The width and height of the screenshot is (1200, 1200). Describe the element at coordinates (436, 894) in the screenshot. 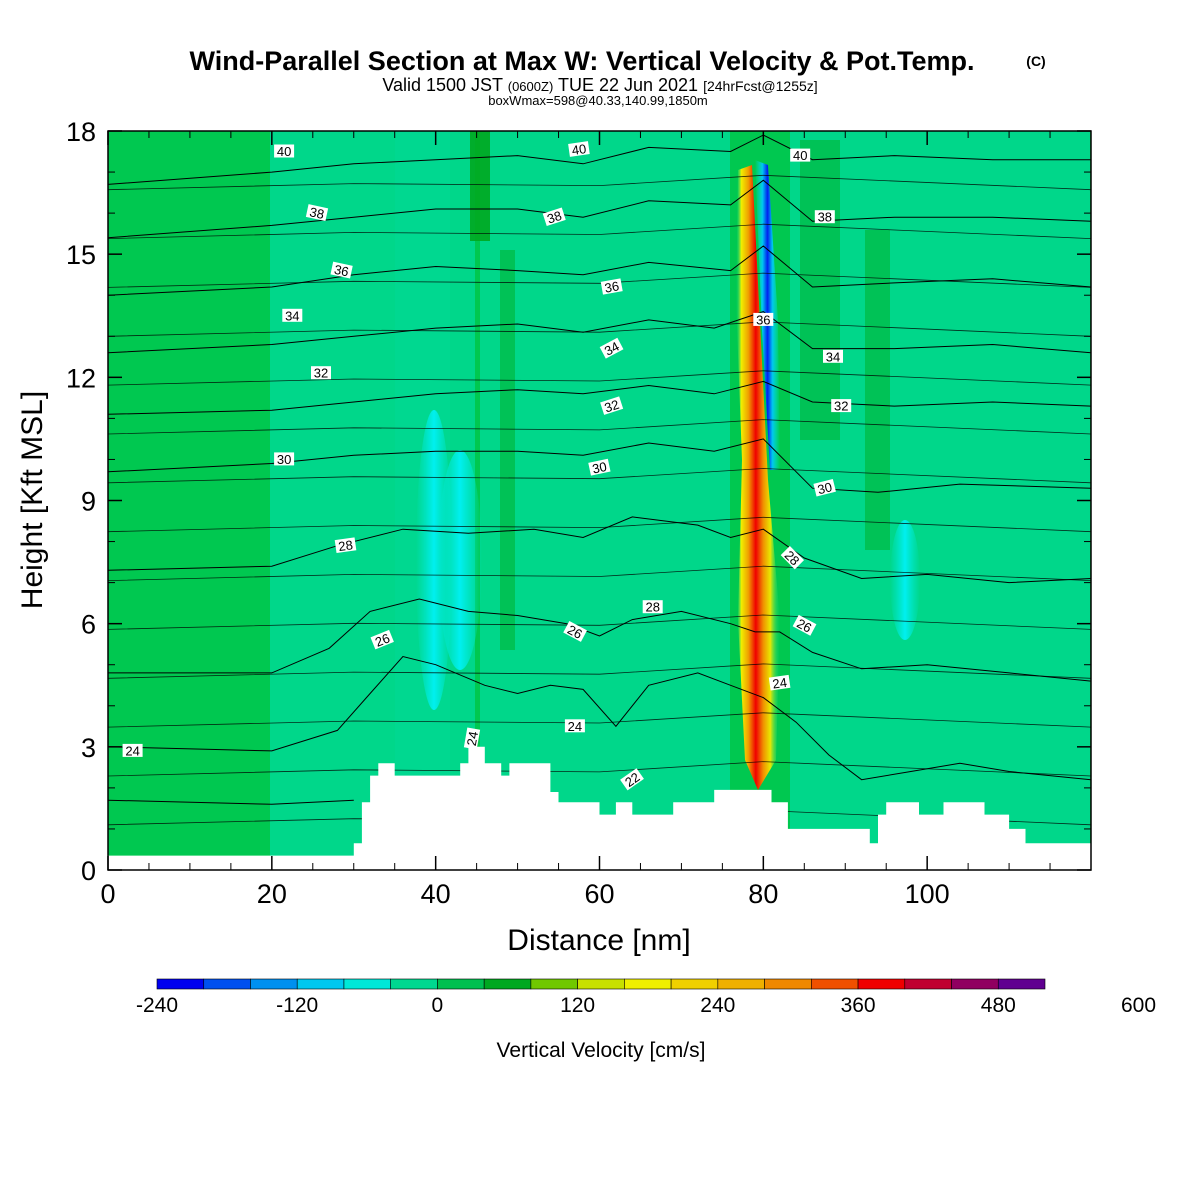

I see `x-tick-label: 40` at that location.